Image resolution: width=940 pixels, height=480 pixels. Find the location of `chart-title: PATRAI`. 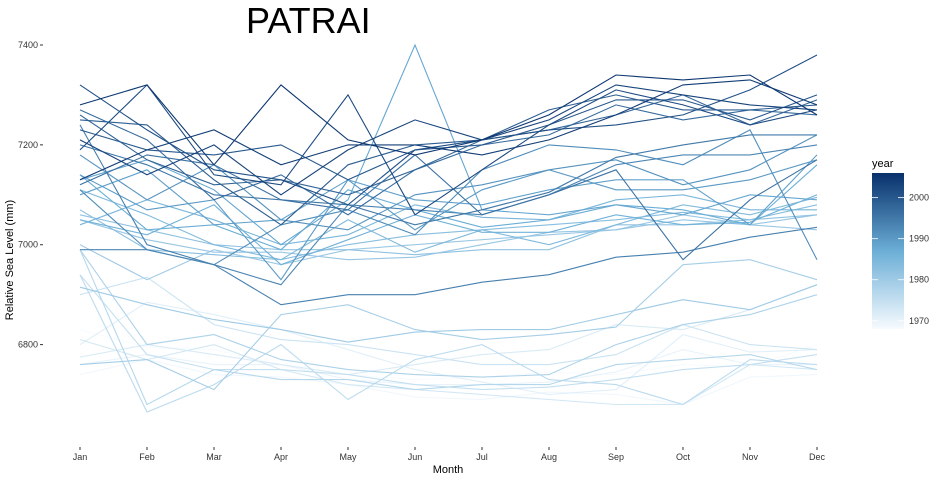

chart-title: PATRAI is located at coordinates (308, 20).